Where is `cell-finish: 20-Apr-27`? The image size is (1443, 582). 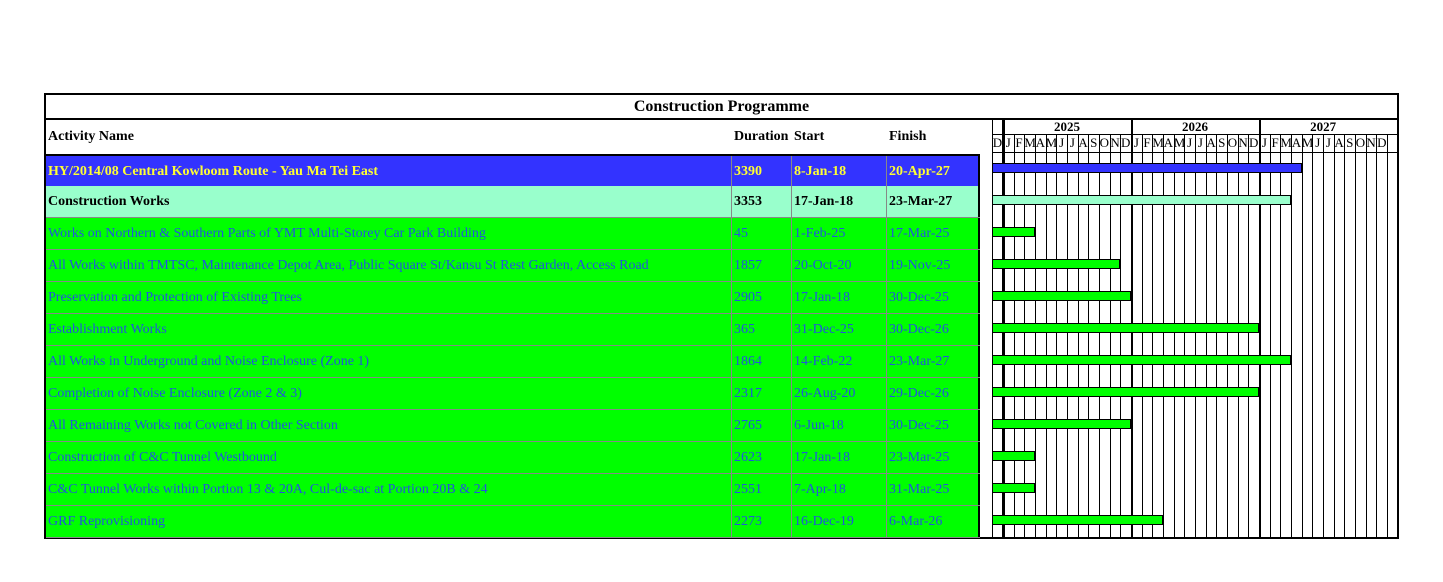
cell-finish: 20-Apr-27 is located at coordinates (933, 171).